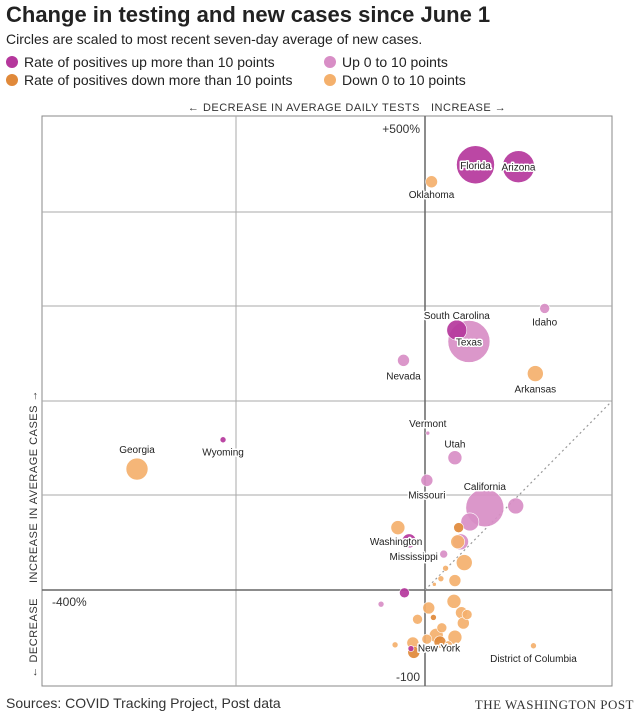 Image resolution: width=640 pixels, height=718 pixels. What do you see at coordinates (533, 659) in the screenshot?
I see `label-district-of-columbia: District of Columbia` at bounding box center [533, 659].